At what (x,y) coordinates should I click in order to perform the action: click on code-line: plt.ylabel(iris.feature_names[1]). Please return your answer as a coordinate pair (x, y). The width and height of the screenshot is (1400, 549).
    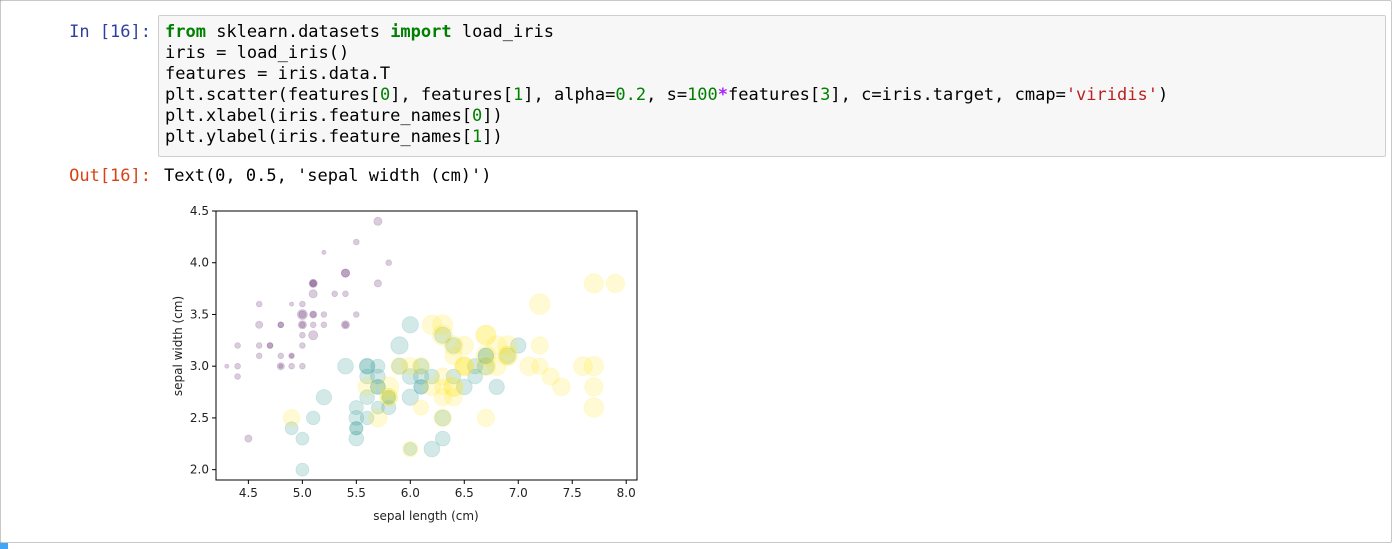
    Looking at the image, I should click on (772, 137).